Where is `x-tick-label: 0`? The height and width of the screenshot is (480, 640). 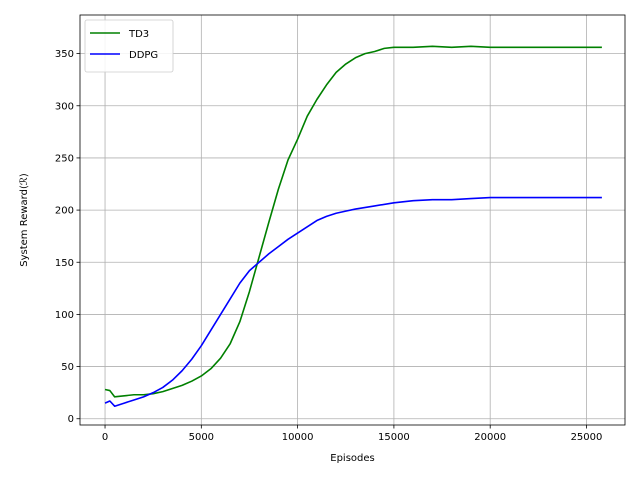
x-tick-label: 0 is located at coordinates (105, 437).